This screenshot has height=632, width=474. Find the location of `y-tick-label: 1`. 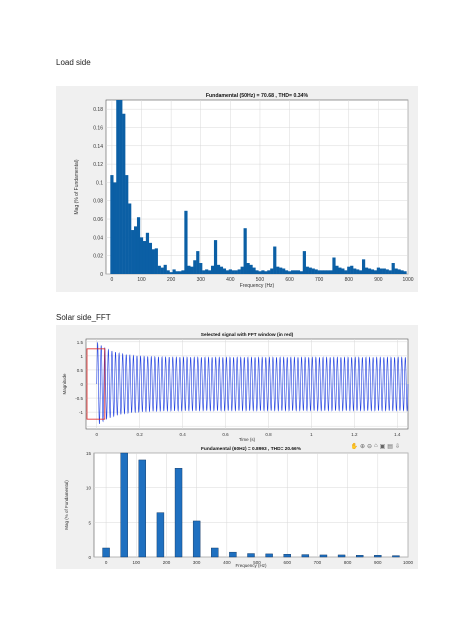

y-tick-label: 1 is located at coordinates (81, 356).